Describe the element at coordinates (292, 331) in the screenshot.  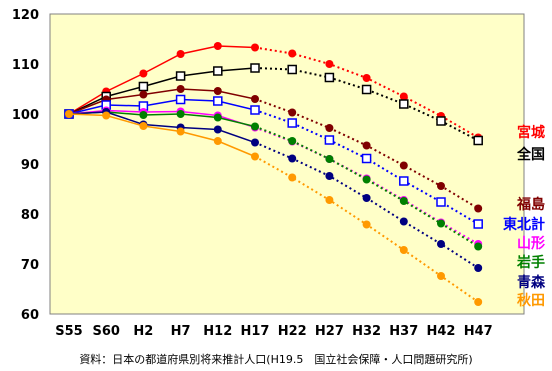
I see `x-tick-label: H22` at that location.